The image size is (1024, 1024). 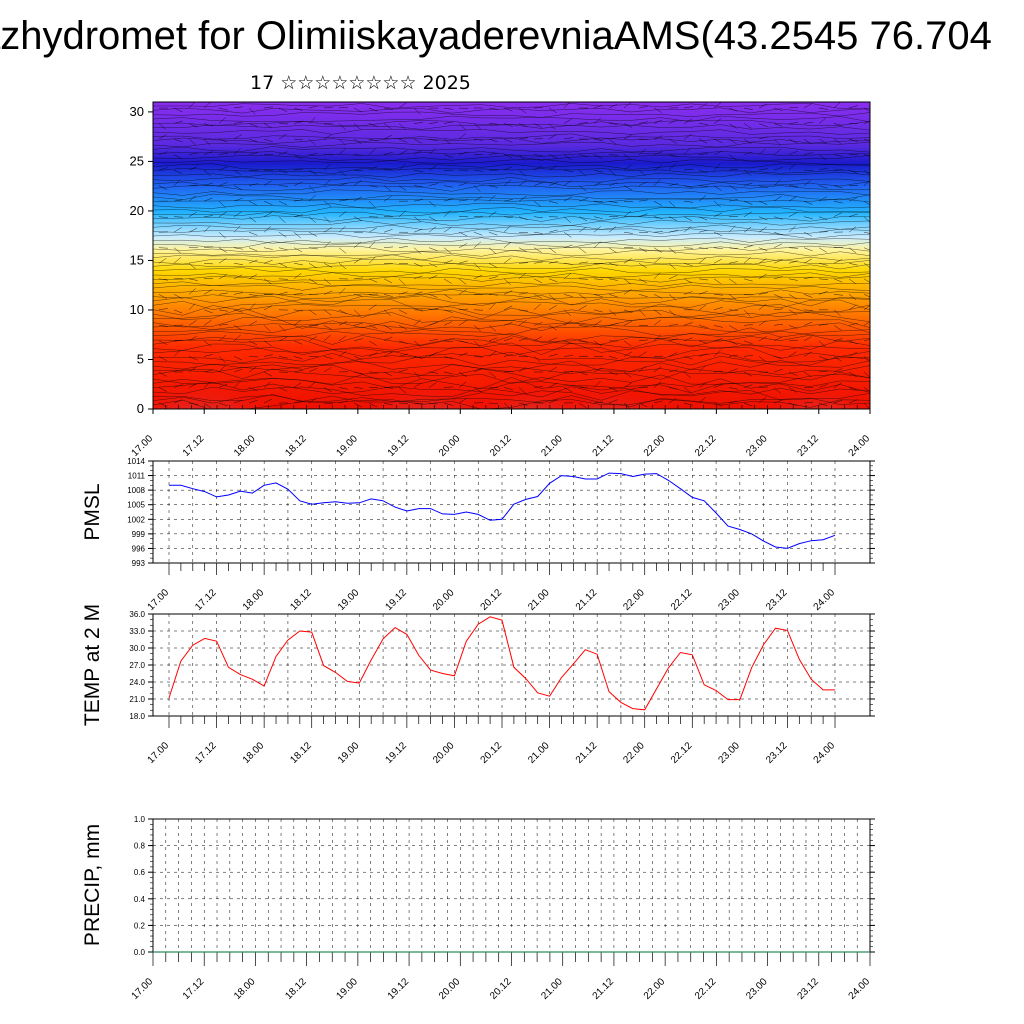 I want to click on temp-xtick-label: 18.00, so click(x=254, y=753).